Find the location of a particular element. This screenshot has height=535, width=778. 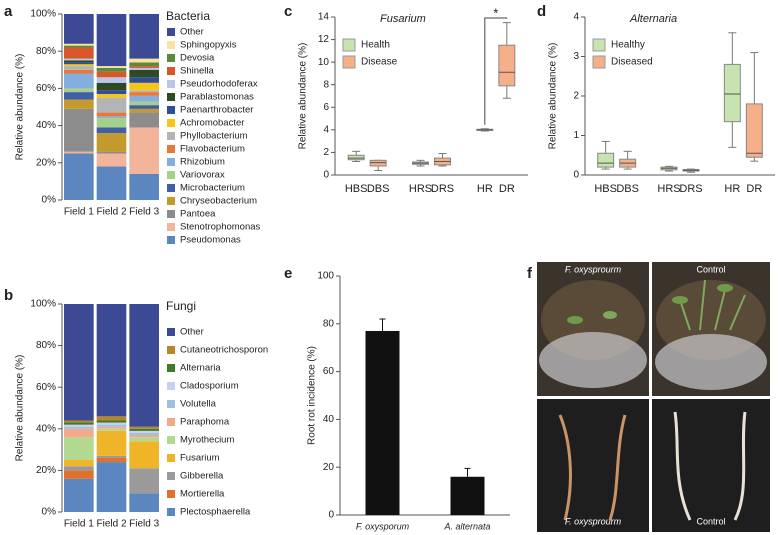

legend-label: Sphingopyxis is located at coordinates (208, 45).